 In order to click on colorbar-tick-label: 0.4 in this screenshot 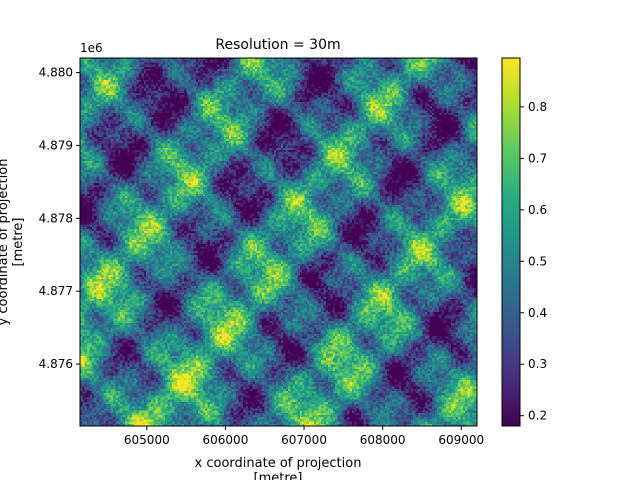, I will do `click(537, 313)`.